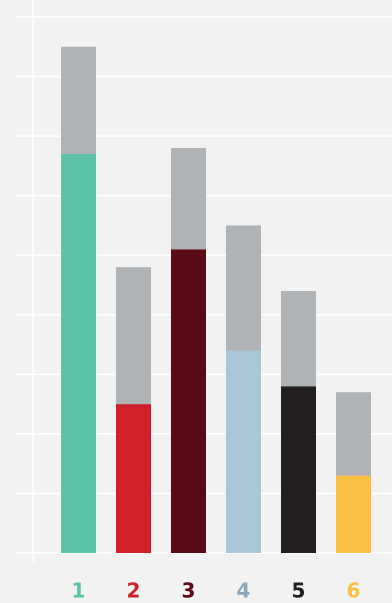  What do you see at coordinates (299, 591) in the screenshot?
I see `x-tick-label: 5` at bounding box center [299, 591].